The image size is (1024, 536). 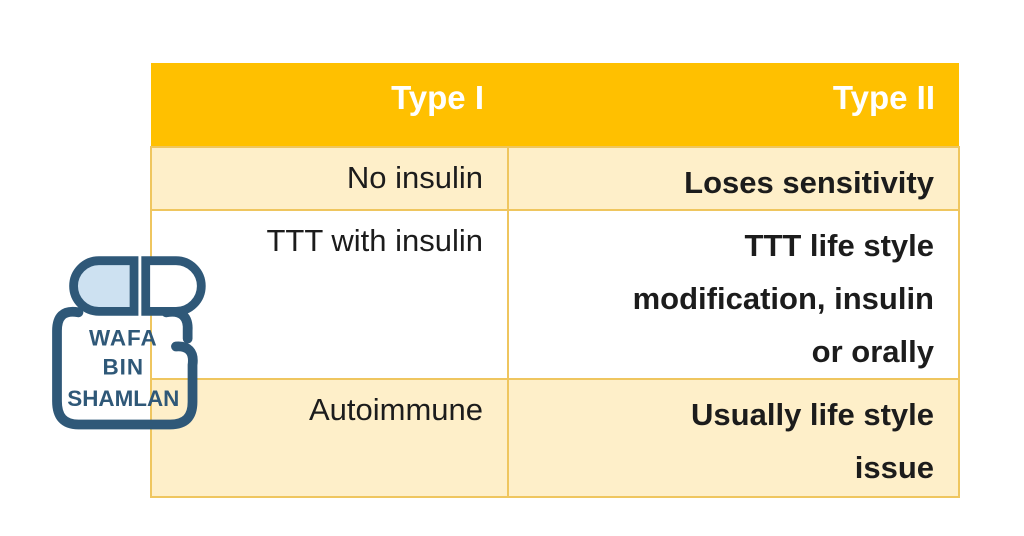 I want to click on cell-type2-sensitivity: Loses sensitivity, so click(x=733, y=178).